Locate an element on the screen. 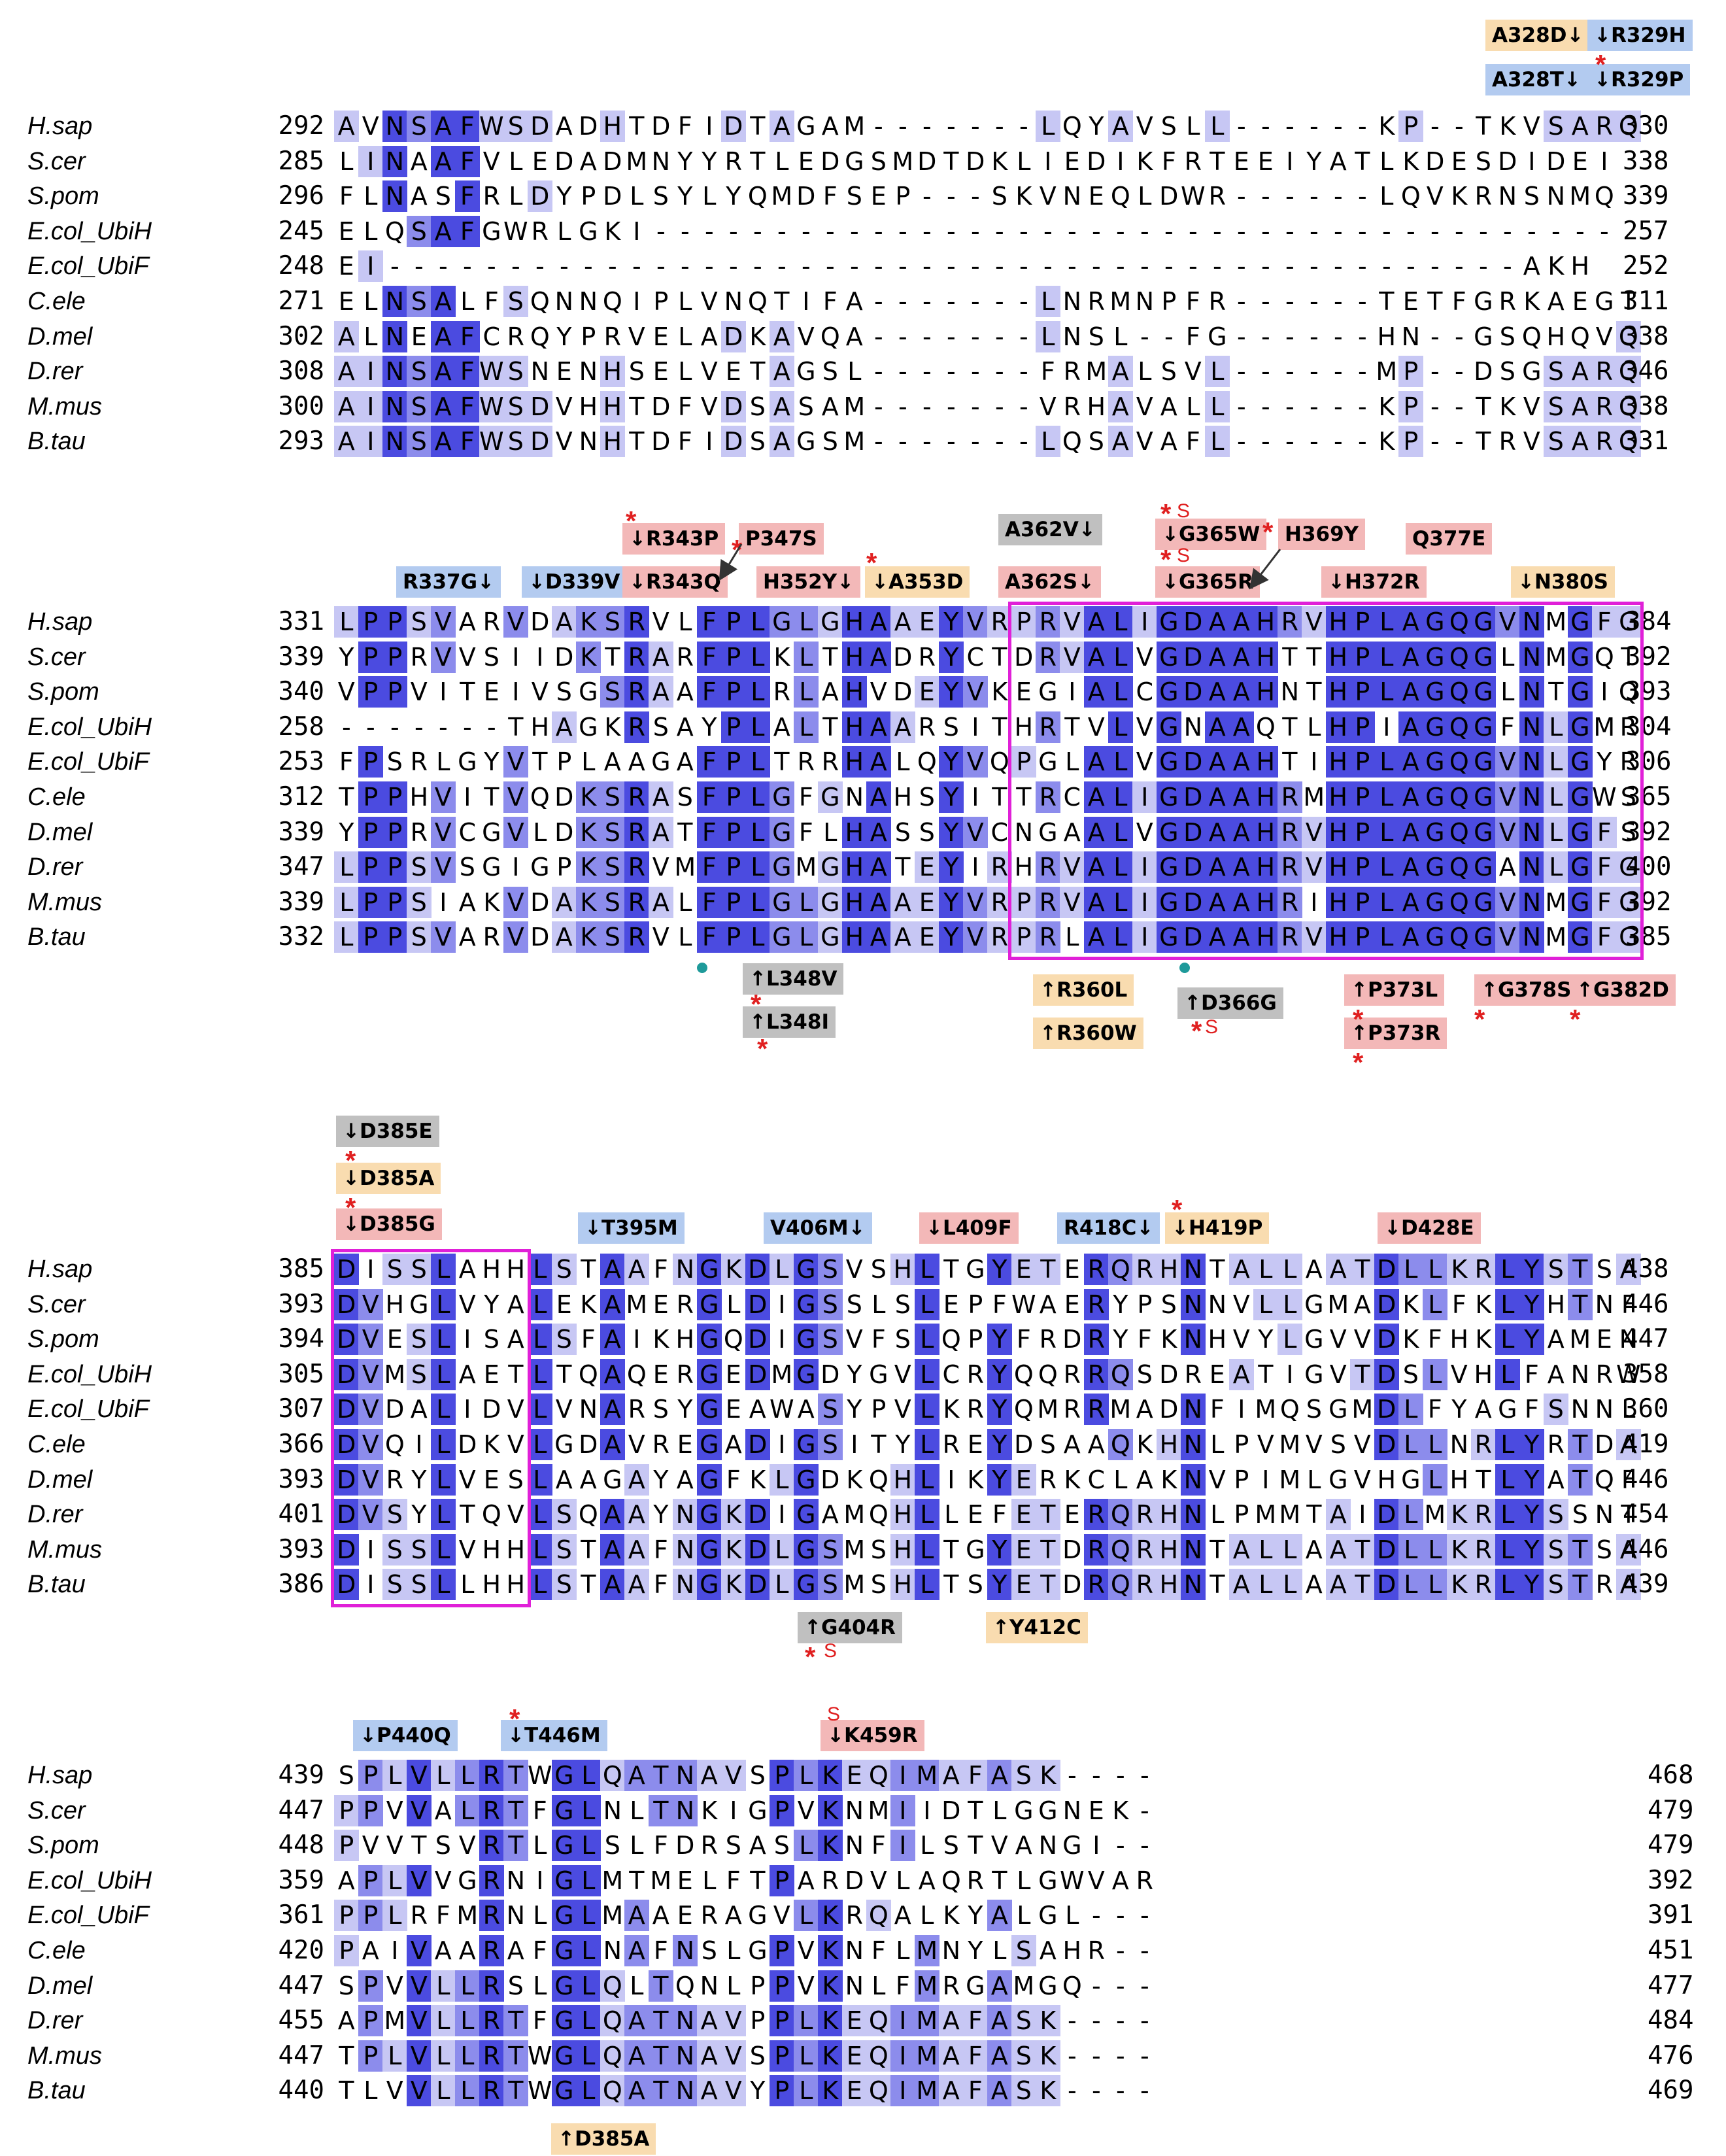 The height and width of the screenshot is (2156, 1726). species-label: M.mus is located at coordinates (64, 406).